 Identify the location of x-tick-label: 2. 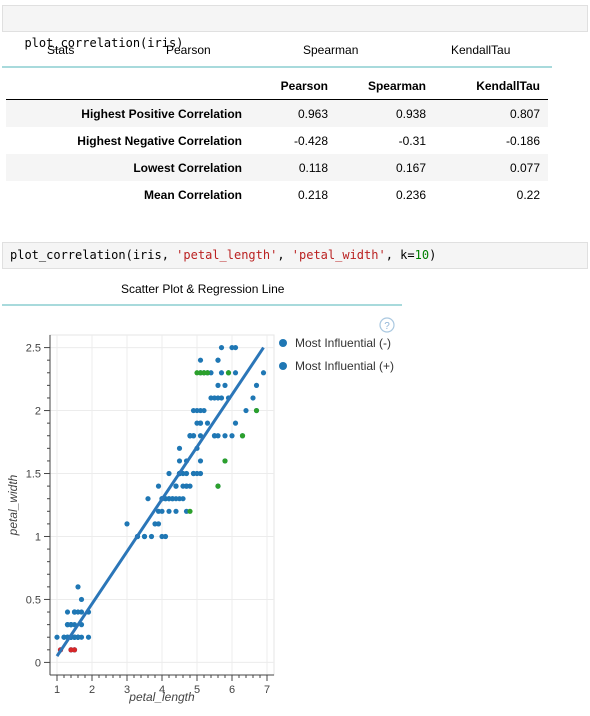
(92, 690).